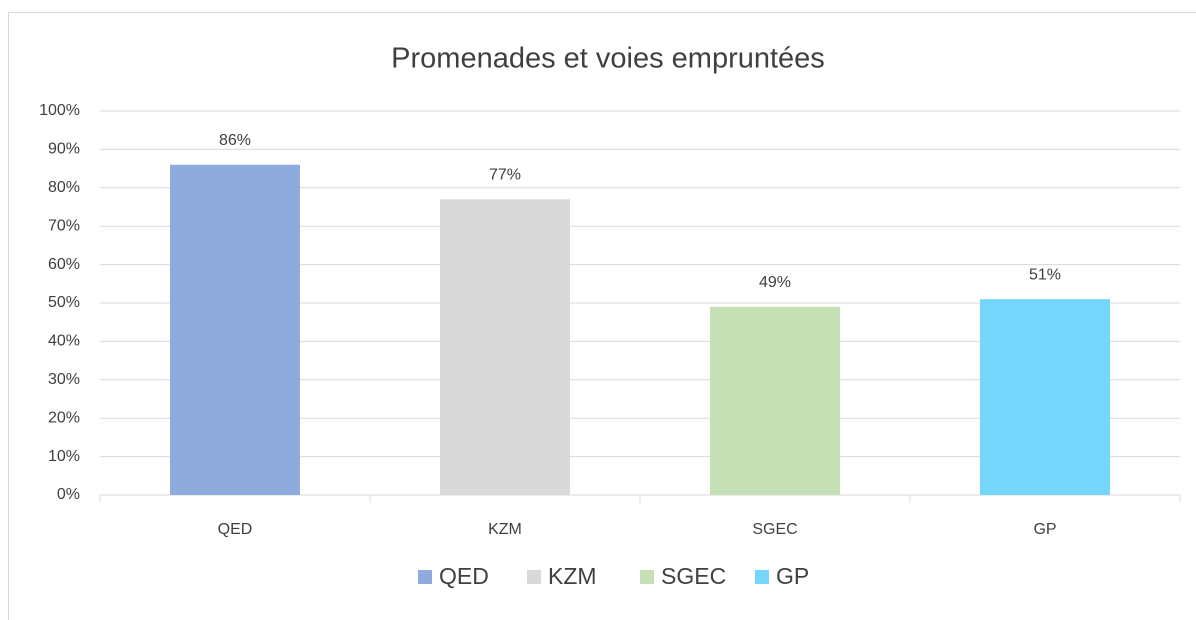  What do you see at coordinates (1045, 274) in the screenshot?
I see `data-label: 51%` at bounding box center [1045, 274].